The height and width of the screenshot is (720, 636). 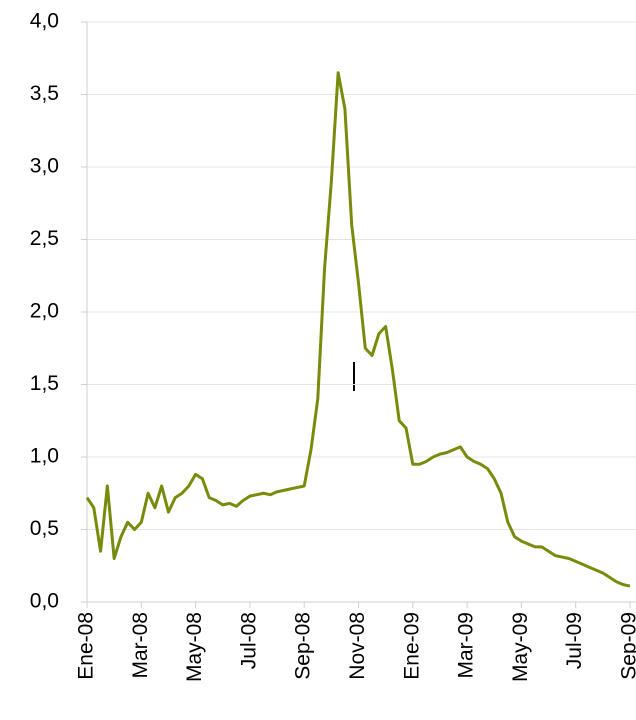 I want to click on x-tick-label: Ene-08, so click(x=86, y=646).